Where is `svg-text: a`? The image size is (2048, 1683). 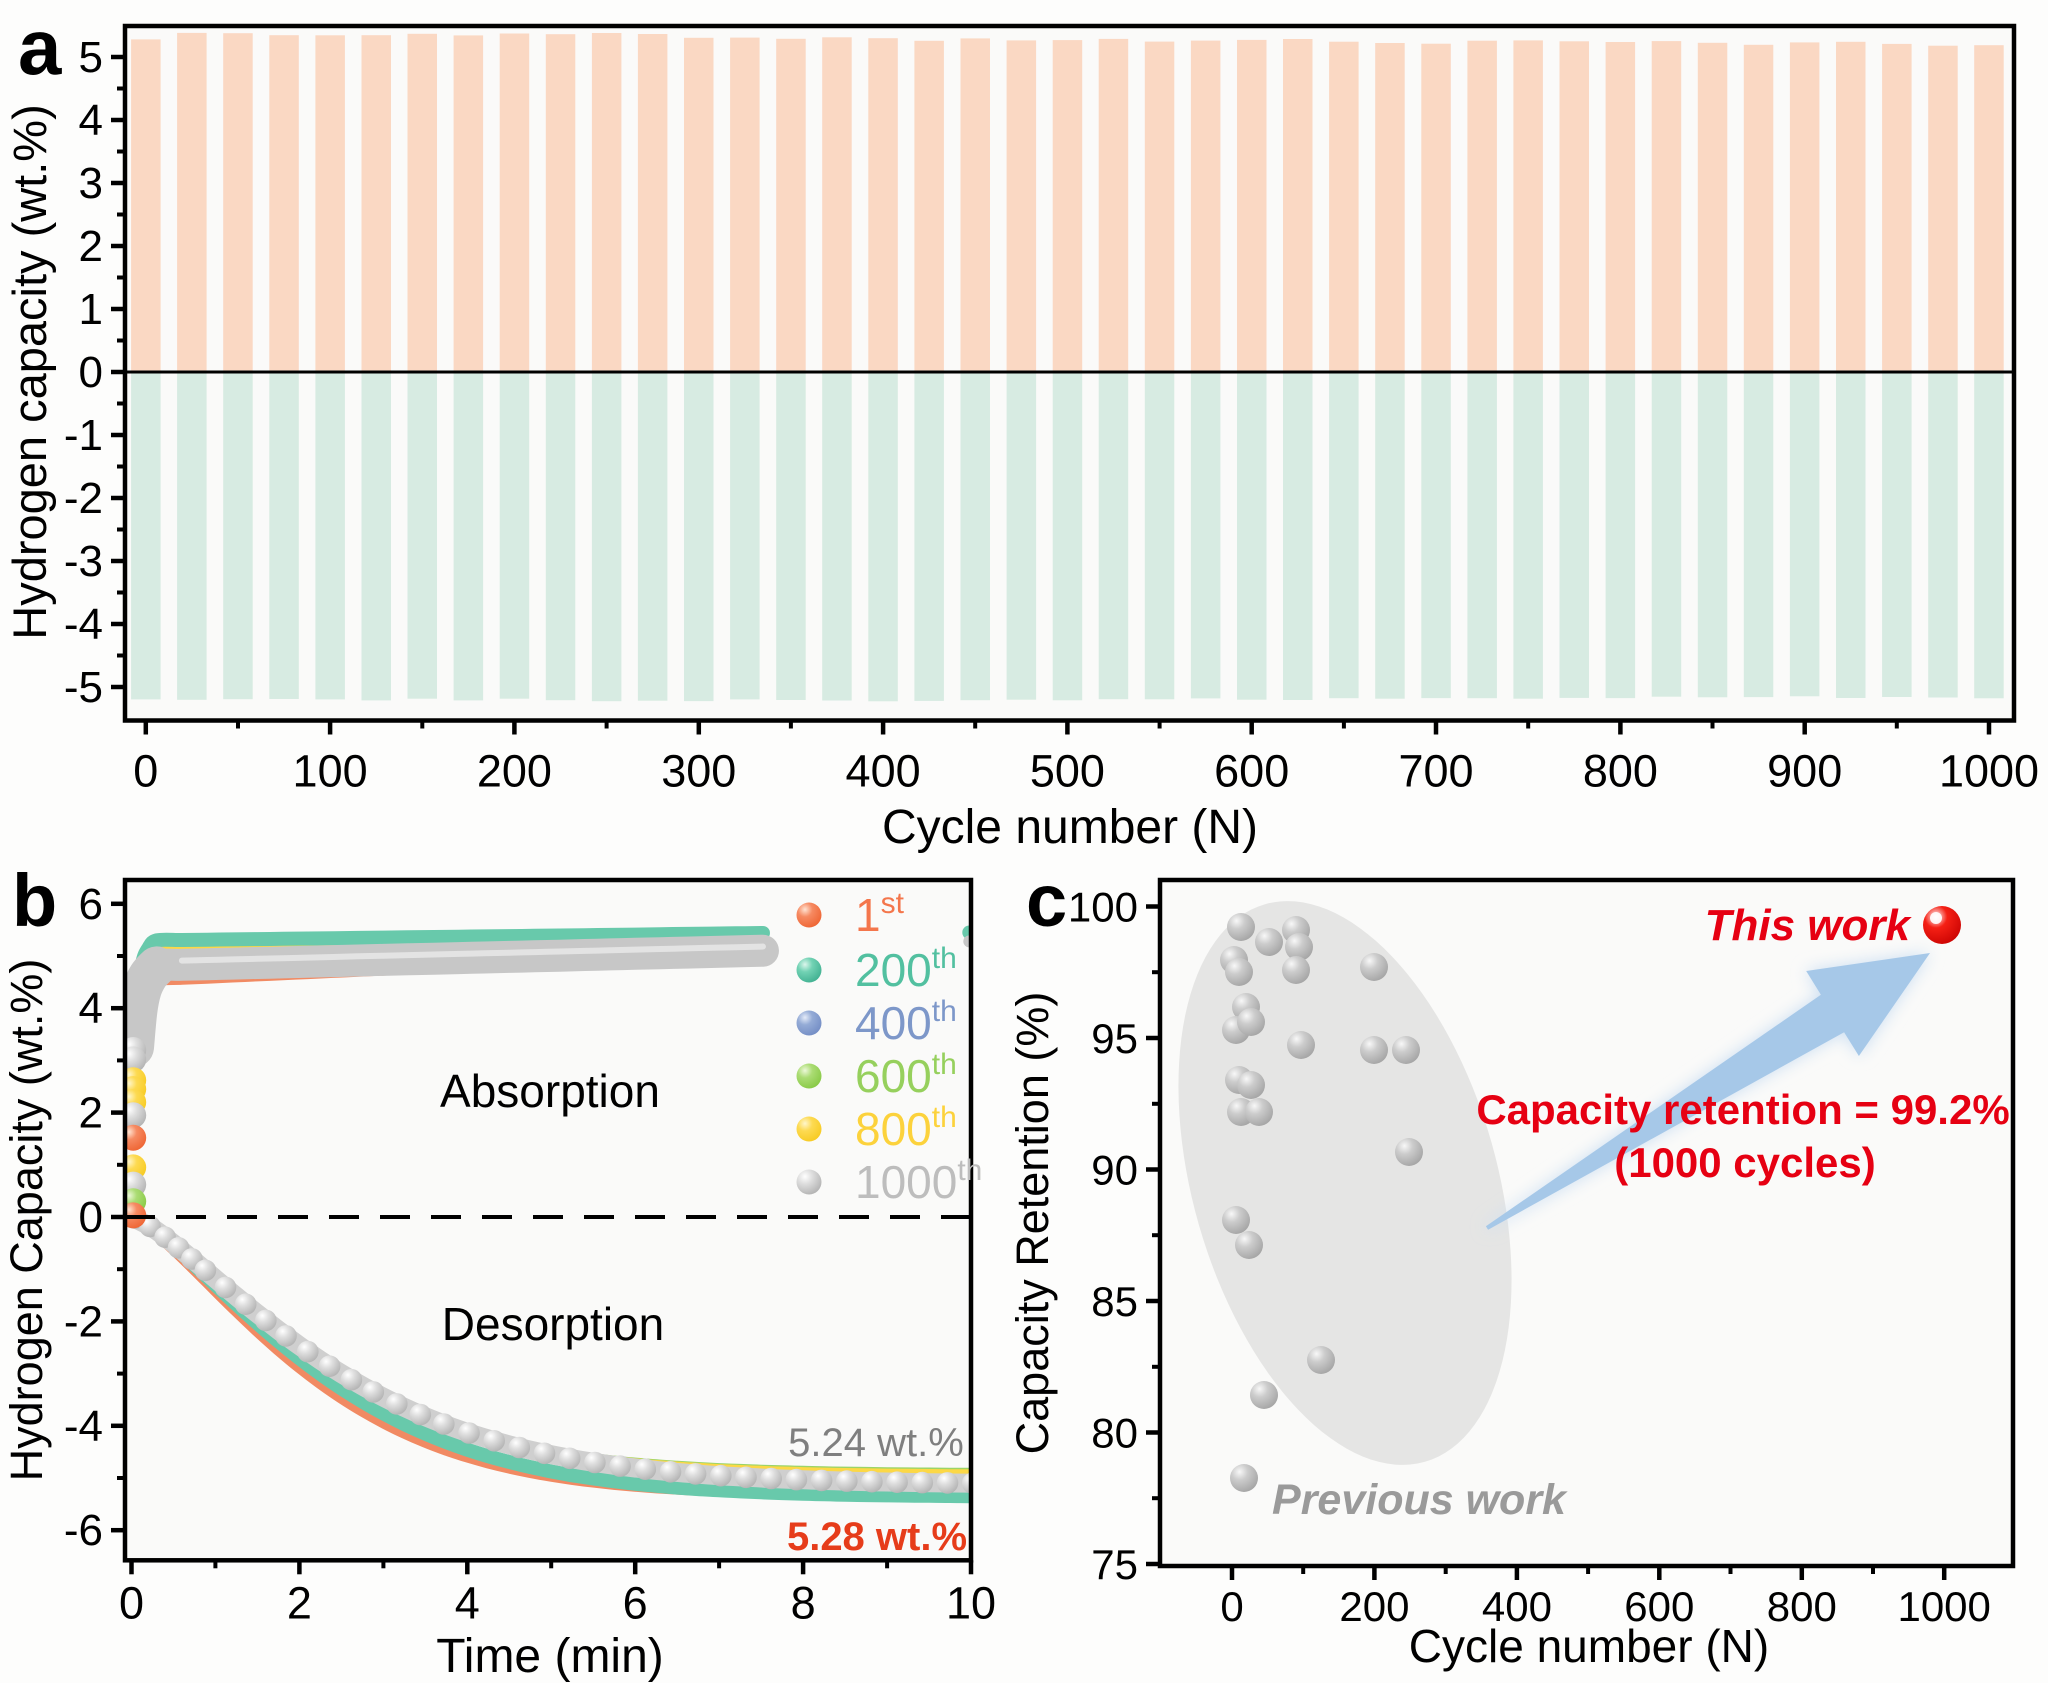
svg-text: a is located at coordinates (40, 47).